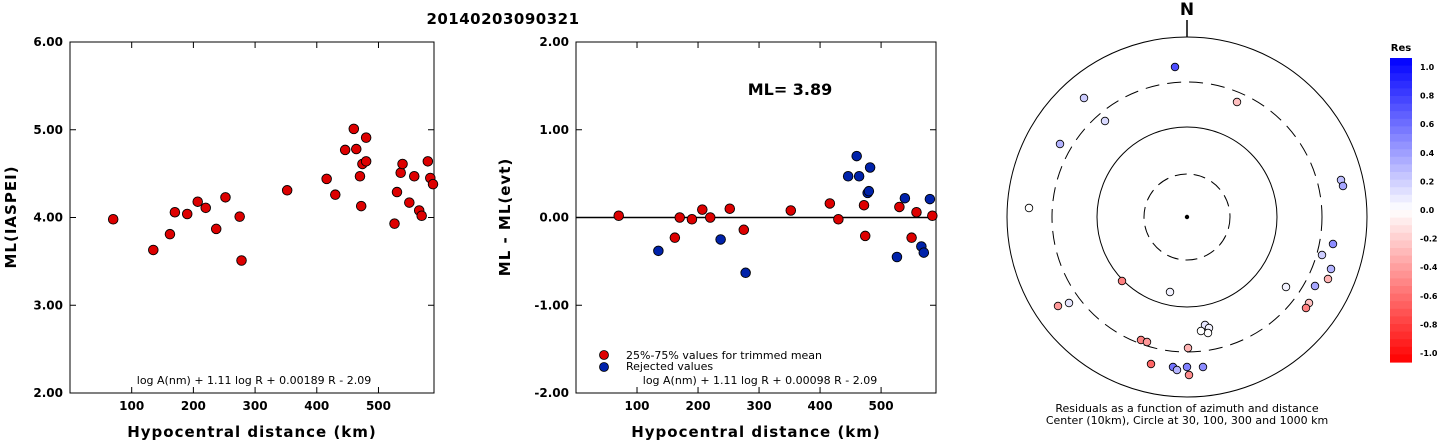  I want to click on epicenter-dot, so click(1187, 217).